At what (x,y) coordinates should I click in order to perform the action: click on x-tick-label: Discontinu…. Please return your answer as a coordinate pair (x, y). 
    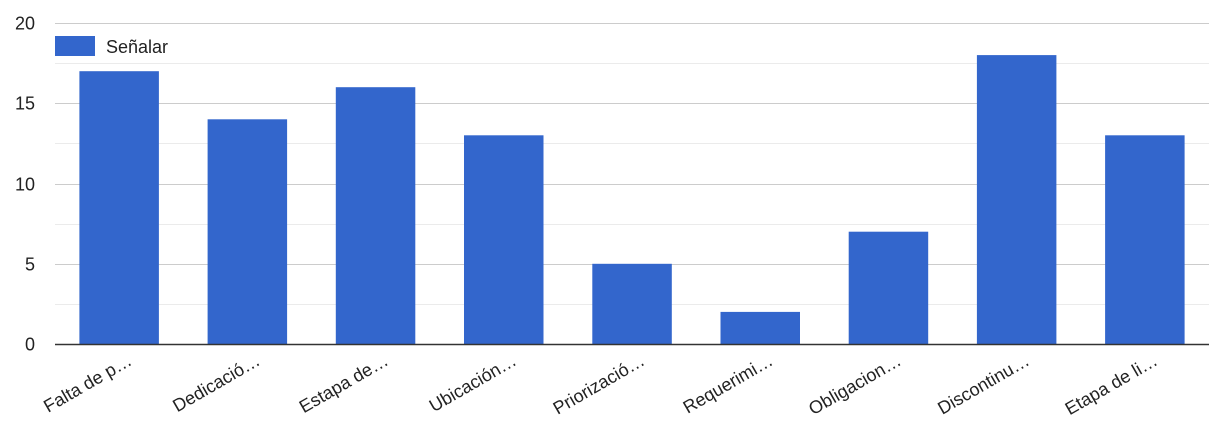
    Looking at the image, I should click on (983, 384).